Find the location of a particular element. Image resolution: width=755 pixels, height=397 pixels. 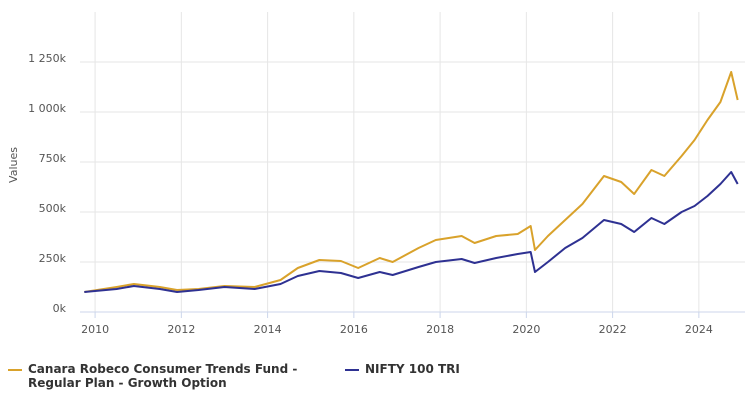

x-tick-label: 2018 is located at coordinates (440, 329).